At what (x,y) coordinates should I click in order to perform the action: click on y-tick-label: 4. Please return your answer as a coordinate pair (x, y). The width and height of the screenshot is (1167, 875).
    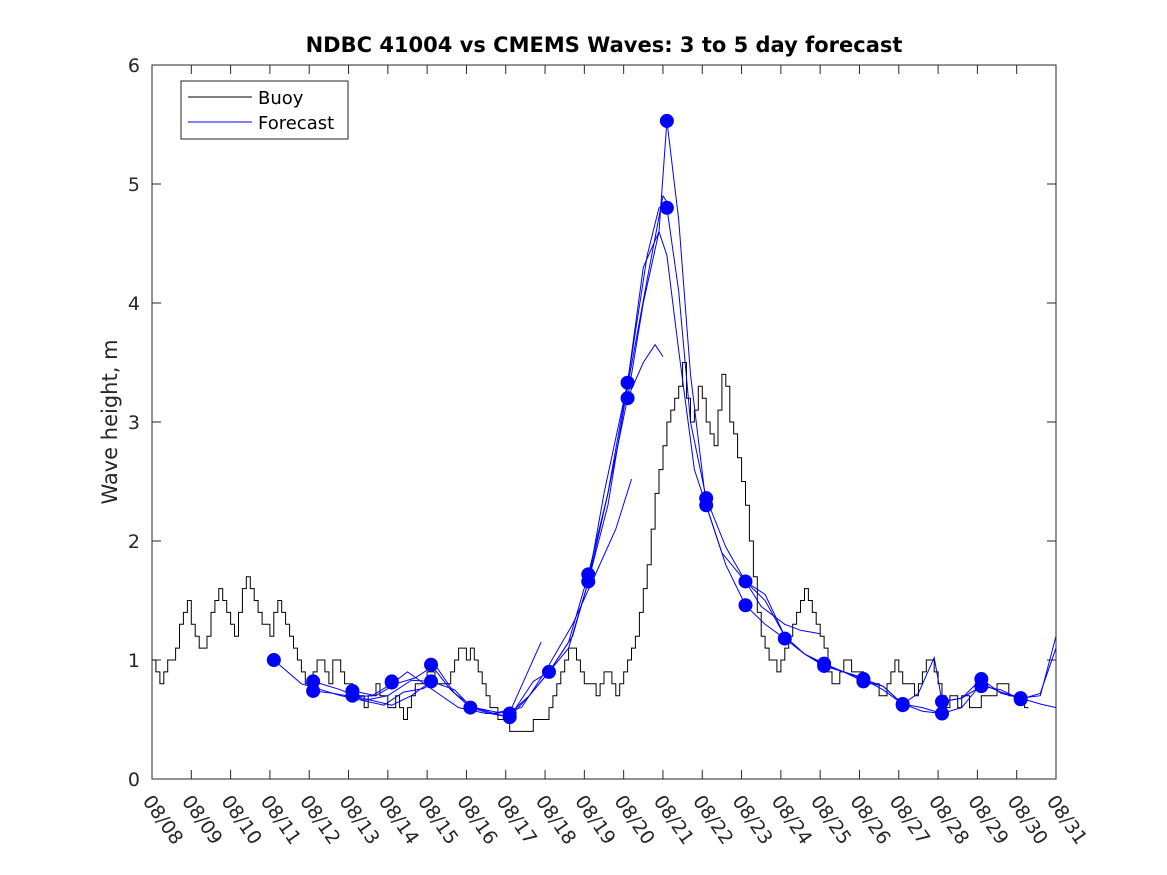
    Looking at the image, I should click on (134, 304).